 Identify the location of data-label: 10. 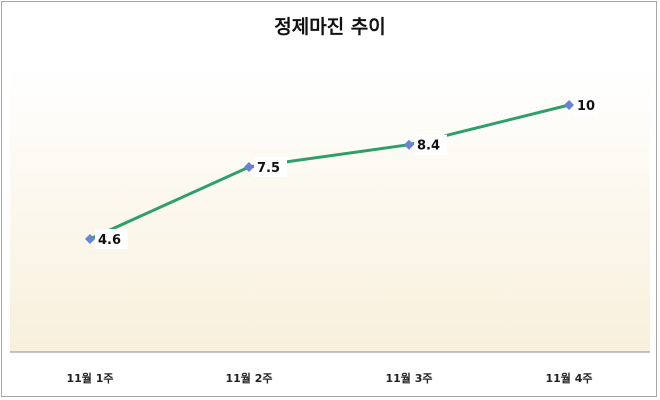
(586, 106).